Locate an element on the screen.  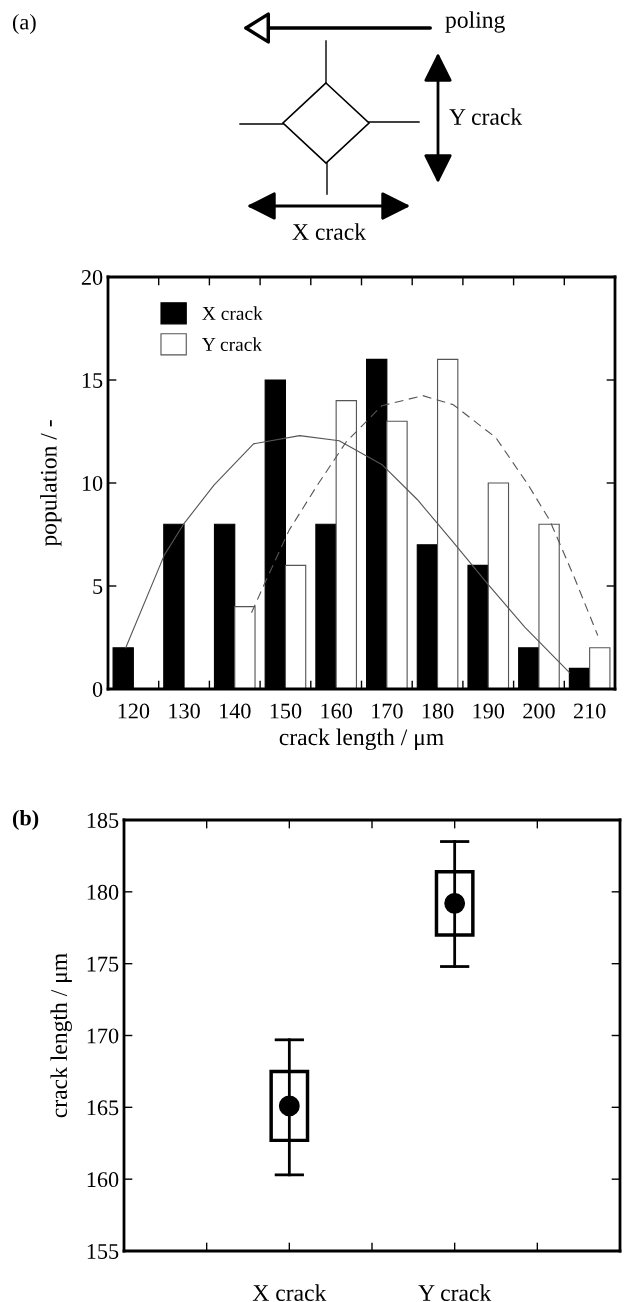
y-tick-label: 160 is located at coordinates (103, 1180).